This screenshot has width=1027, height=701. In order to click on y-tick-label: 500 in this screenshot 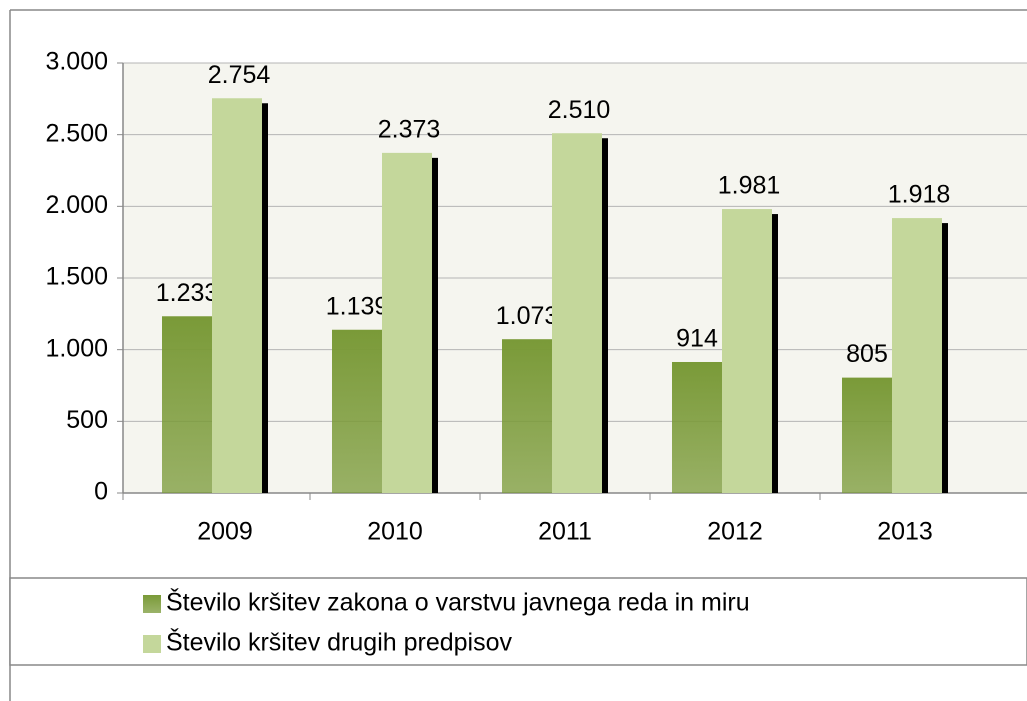, I will do `click(87, 420)`.